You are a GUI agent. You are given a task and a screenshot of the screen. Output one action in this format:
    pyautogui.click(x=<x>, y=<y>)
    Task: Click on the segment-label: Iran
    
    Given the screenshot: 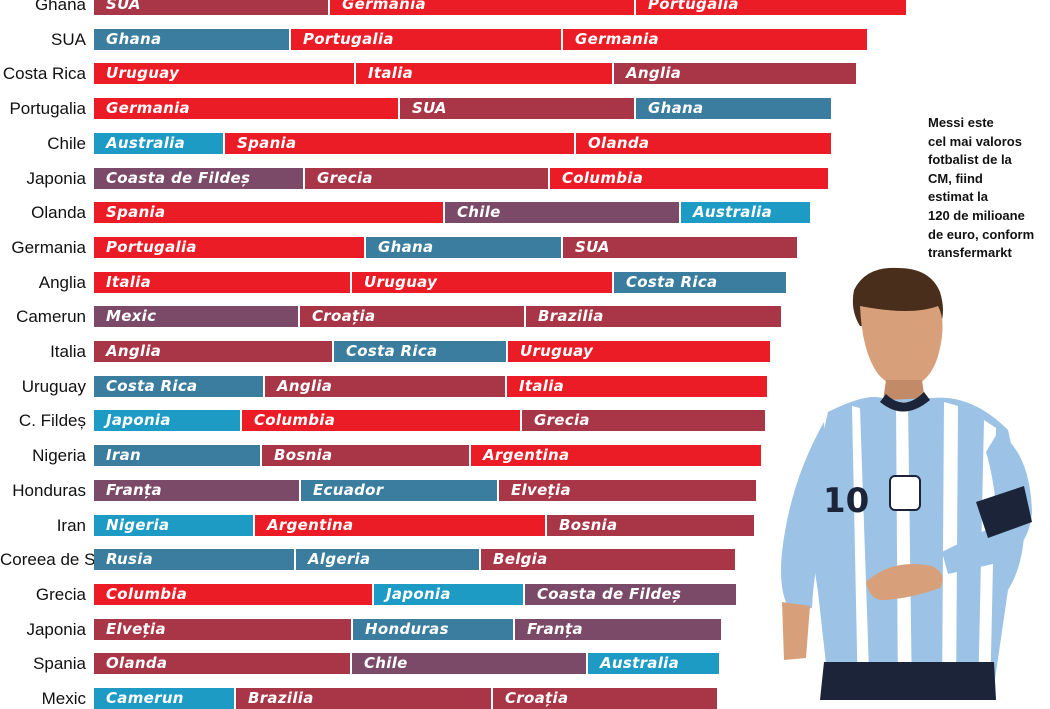 What is the action you would take?
    pyautogui.click(x=123, y=455)
    